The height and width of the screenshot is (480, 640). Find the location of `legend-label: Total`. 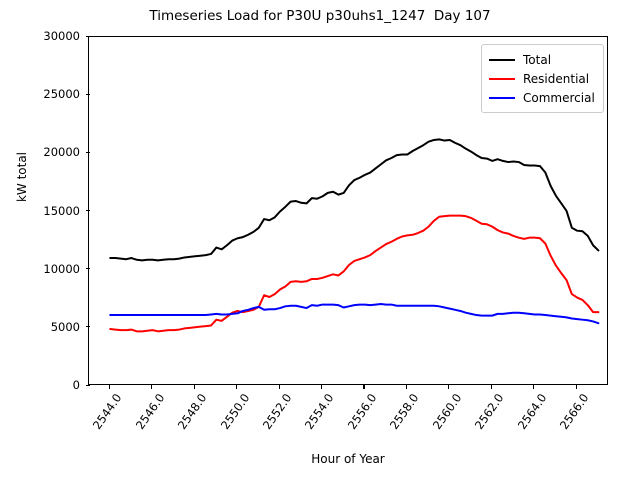

legend-label: Total is located at coordinates (537, 59).